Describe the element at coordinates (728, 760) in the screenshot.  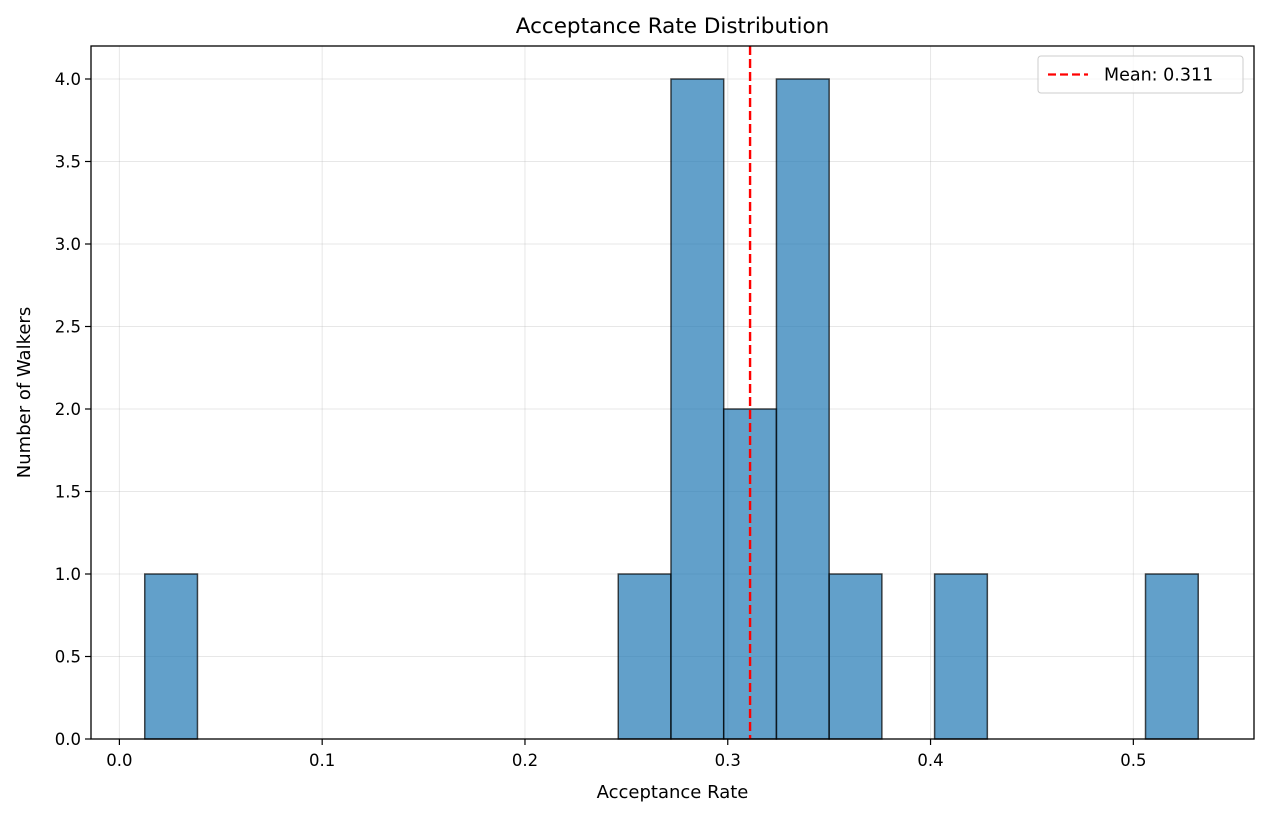
I see `x-tick-label-3: 0.3` at that location.